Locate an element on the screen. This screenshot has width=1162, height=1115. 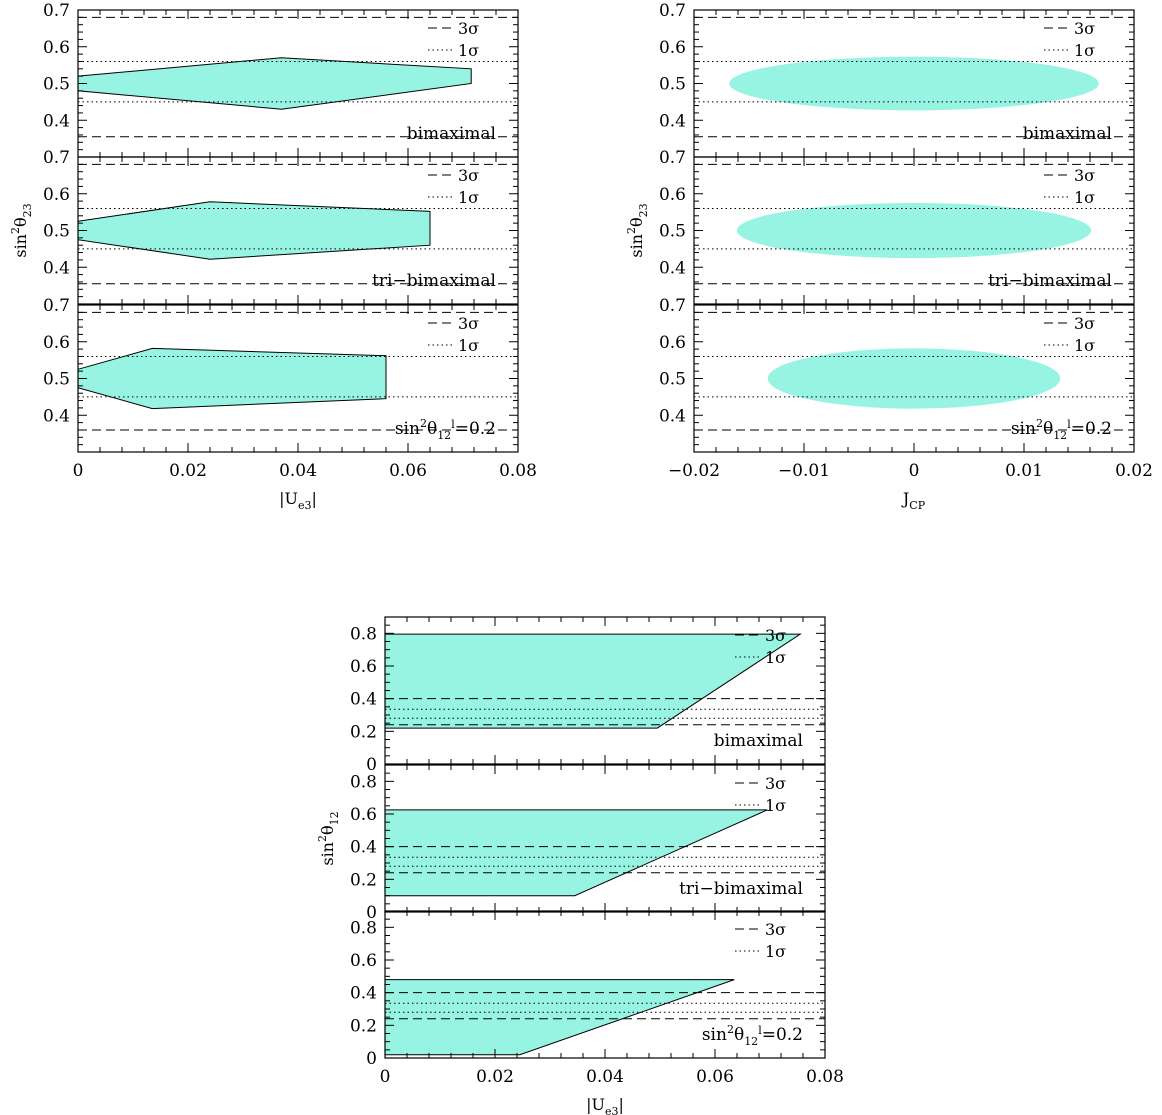
y-axis-label: sin2θ12 is located at coordinates (328, 838).